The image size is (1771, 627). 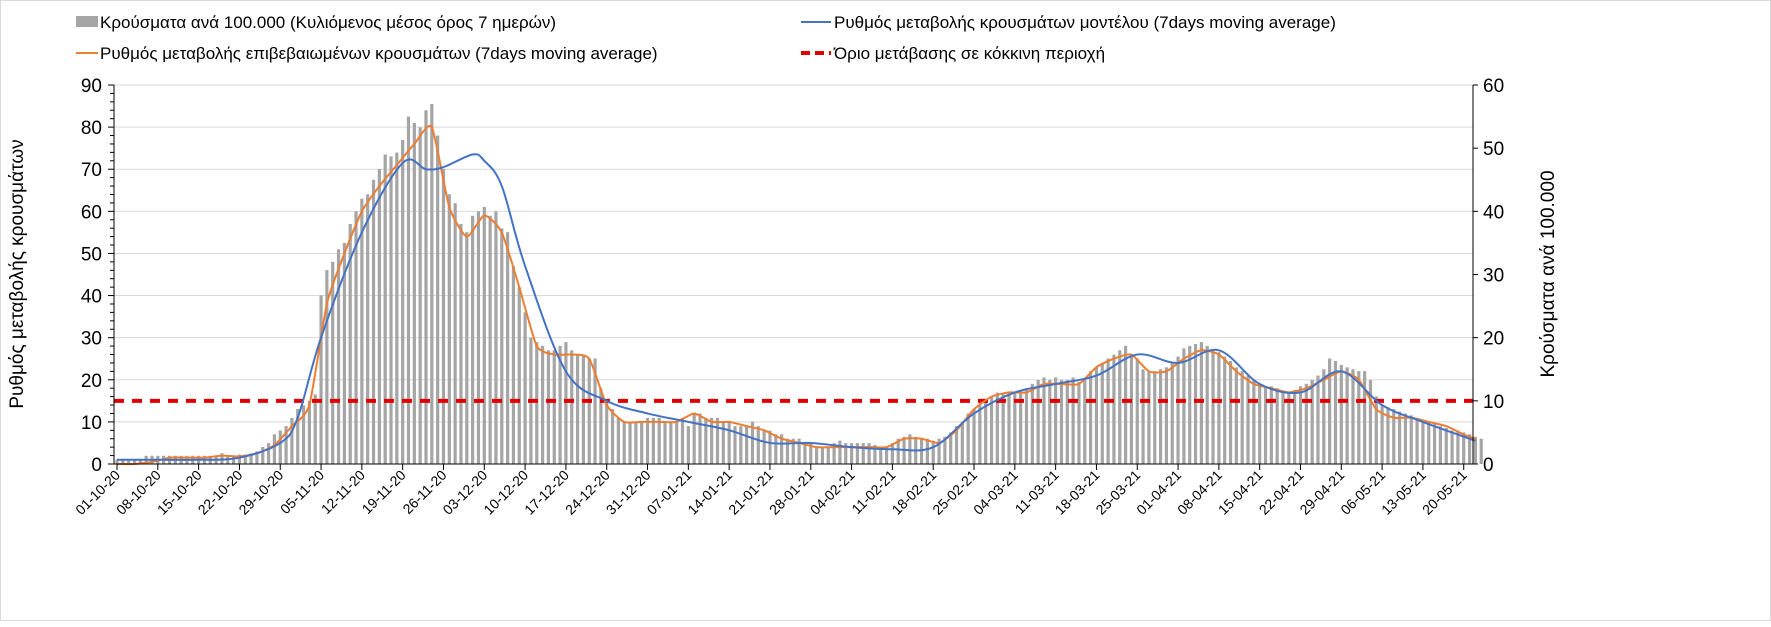 I want to click on x-tick-label: 19-11-20, so click(x=384, y=492).